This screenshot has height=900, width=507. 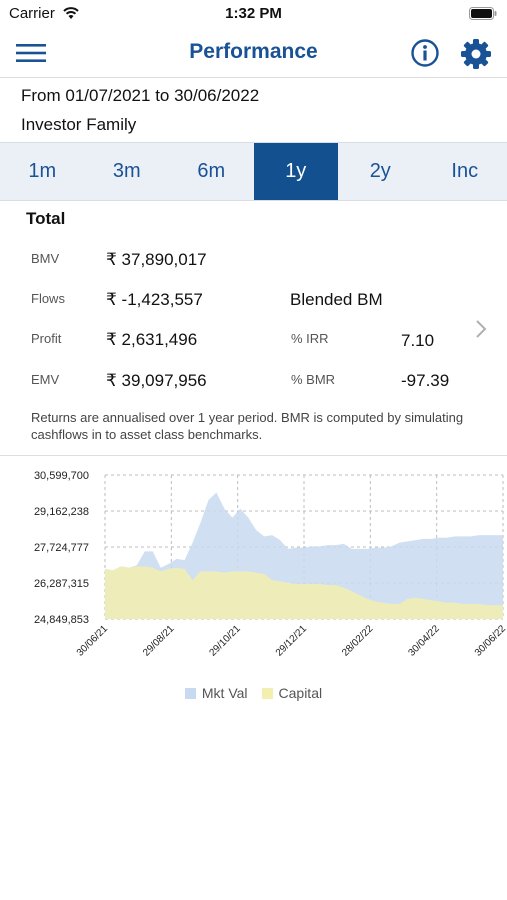 I want to click on bmv-label: BMV, so click(x=45, y=258).